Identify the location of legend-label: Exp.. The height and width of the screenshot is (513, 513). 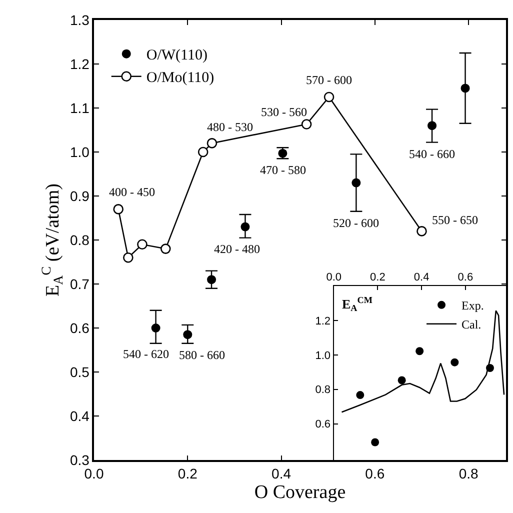
(473, 305).